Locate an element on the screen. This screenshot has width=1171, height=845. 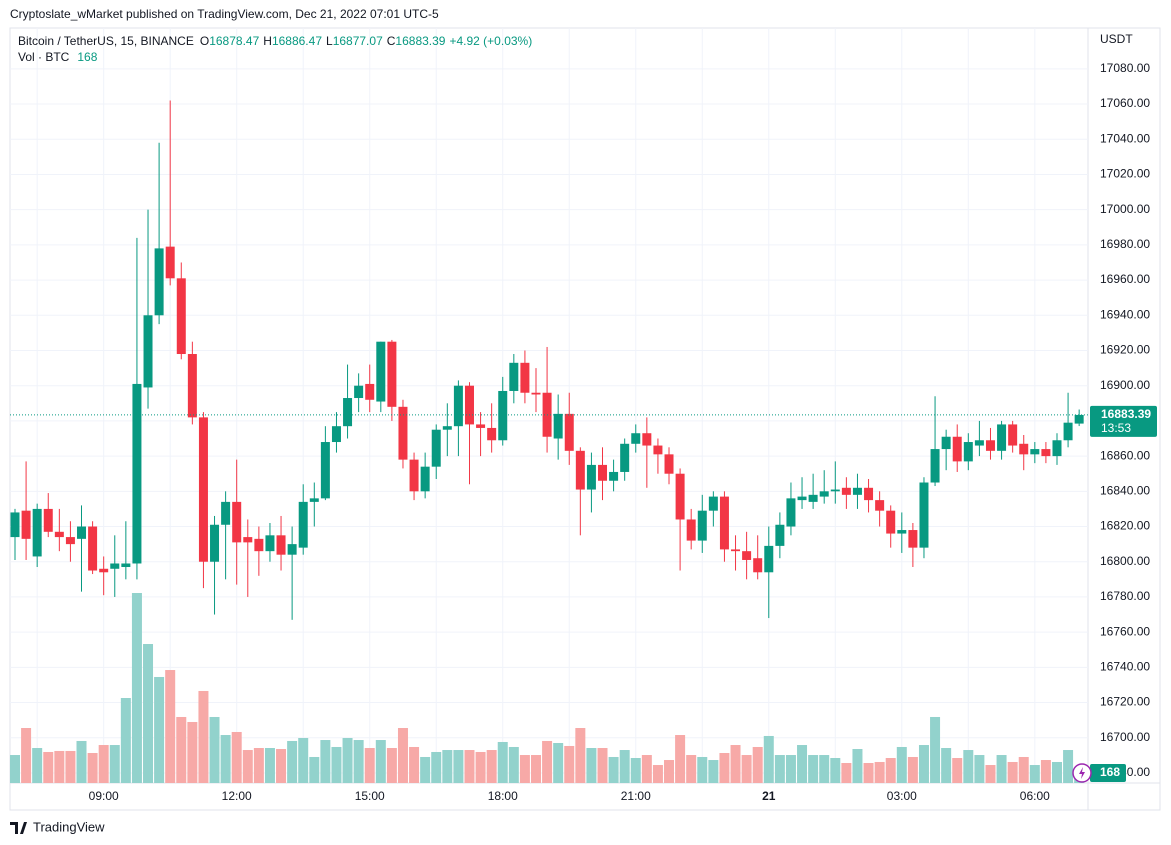
countdown: 13:53 is located at coordinates (1116, 428).